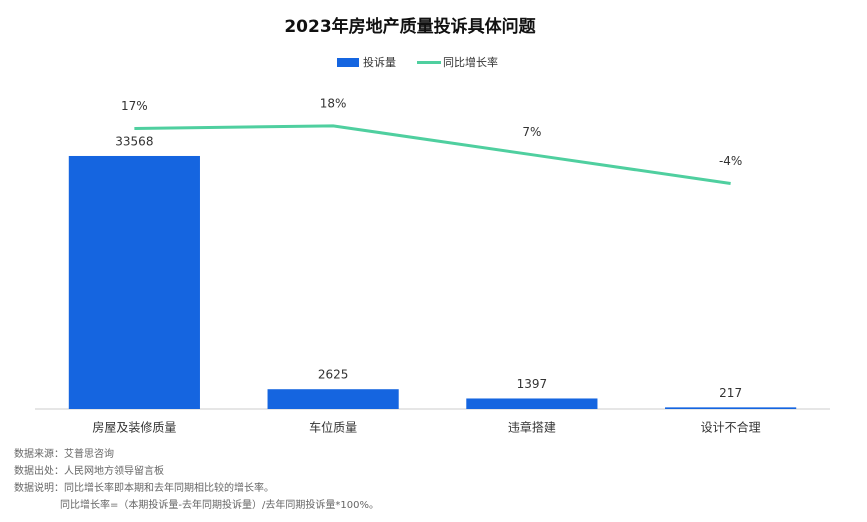 The height and width of the screenshot is (522, 867). I want to click on footnote: 数据说明：同比增长率即本期和去年同期相比较的增长率。, so click(144, 487).